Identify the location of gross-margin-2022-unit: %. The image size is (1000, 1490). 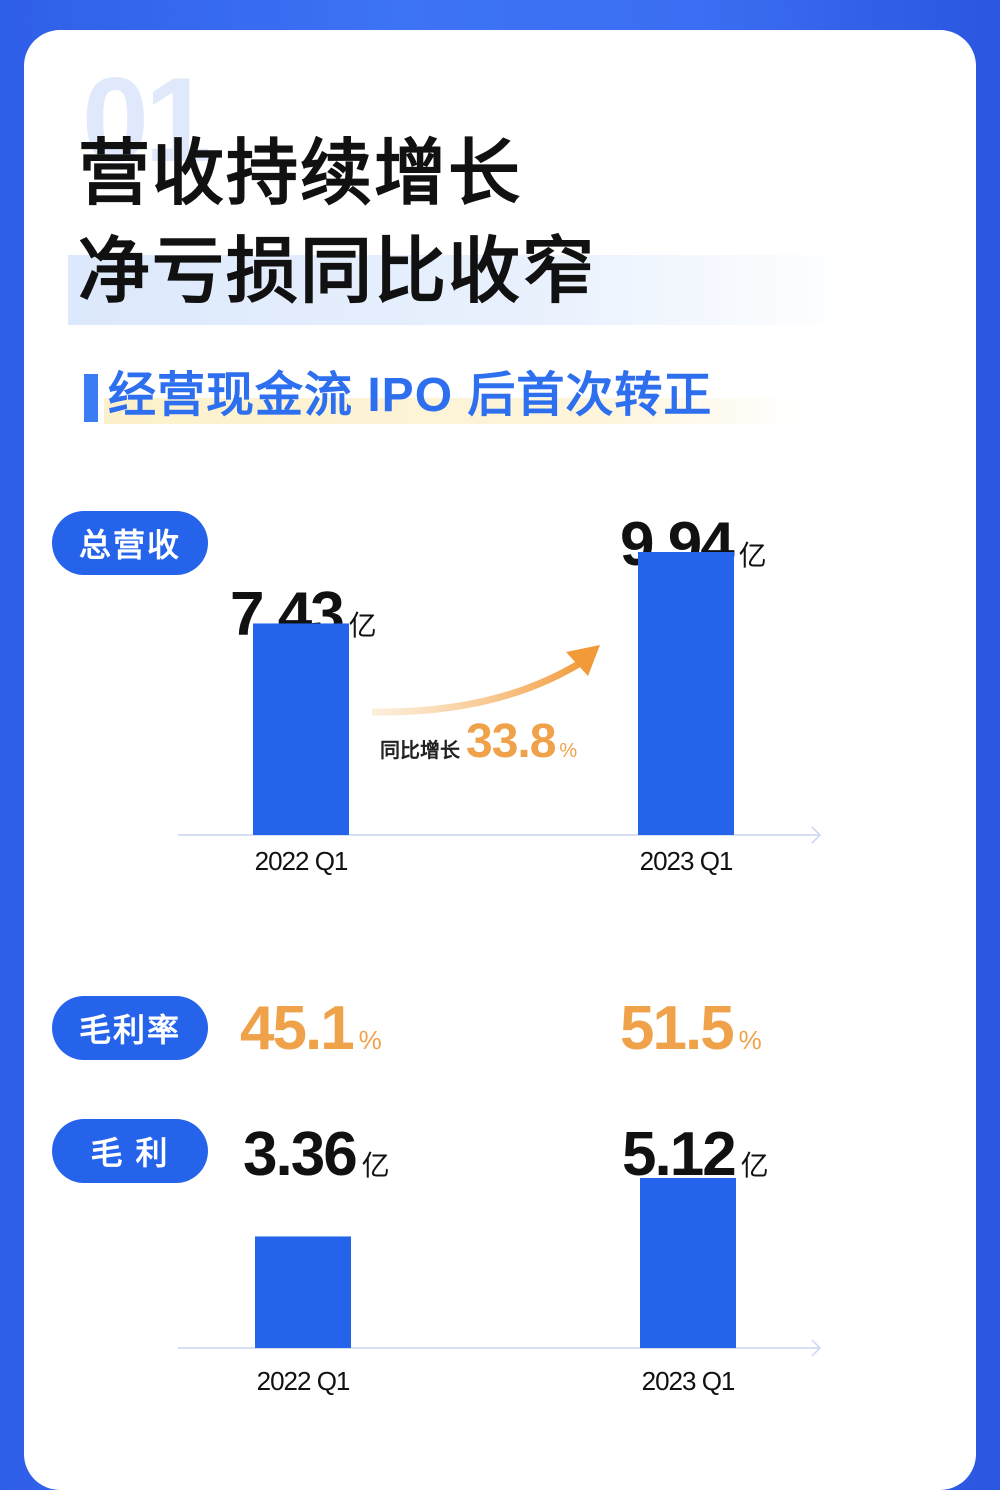
(370, 1040).